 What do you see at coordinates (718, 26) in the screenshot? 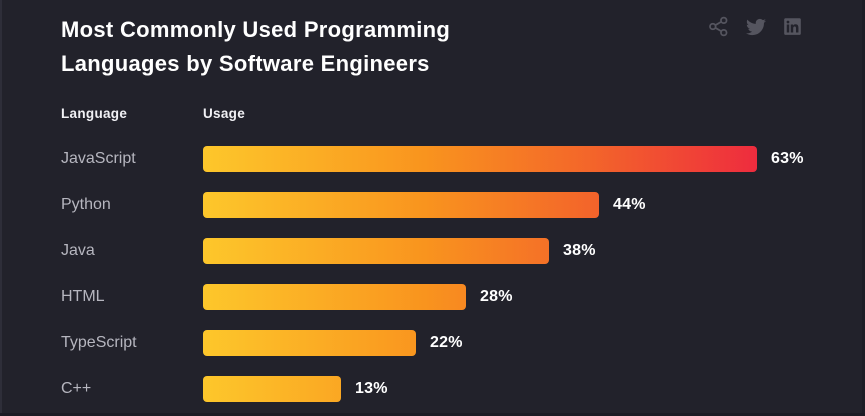
I see `share-icon` at bounding box center [718, 26].